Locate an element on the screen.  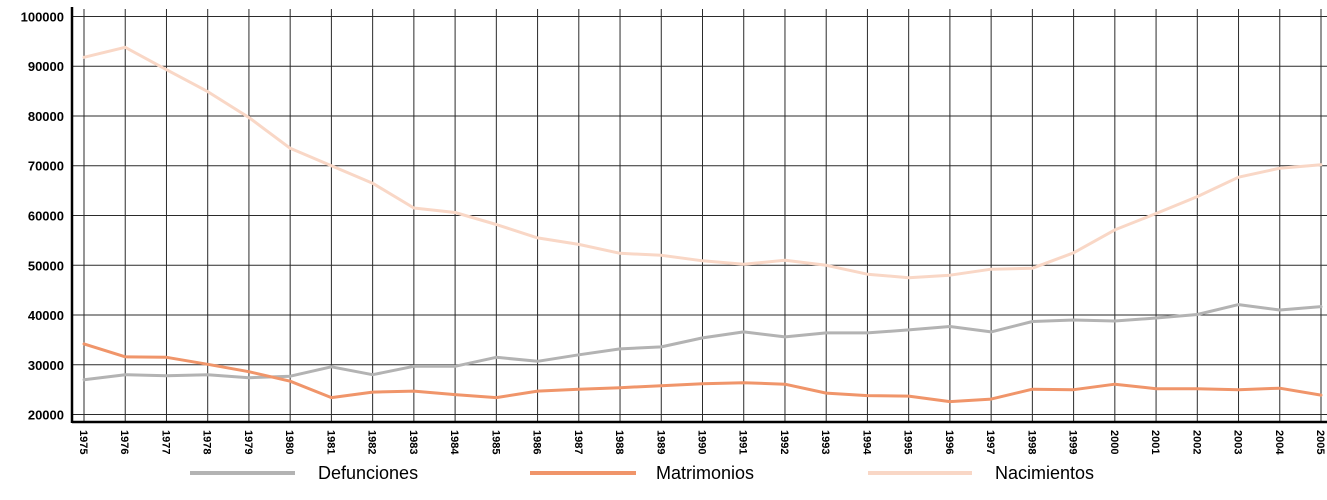
legend-label-matrimonios: Matrimonios is located at coordinates (705, 473).